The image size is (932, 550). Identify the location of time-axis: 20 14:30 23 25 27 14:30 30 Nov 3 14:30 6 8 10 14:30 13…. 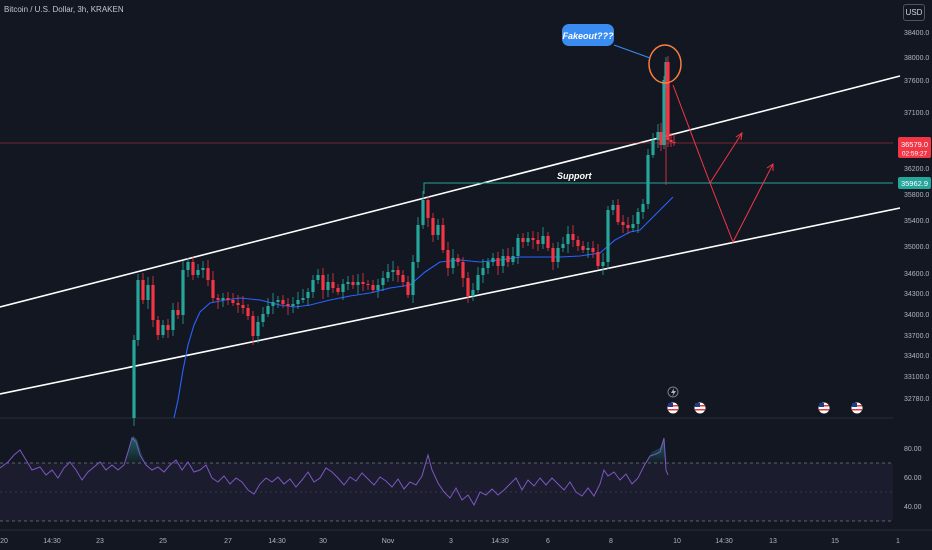
(450, 541).